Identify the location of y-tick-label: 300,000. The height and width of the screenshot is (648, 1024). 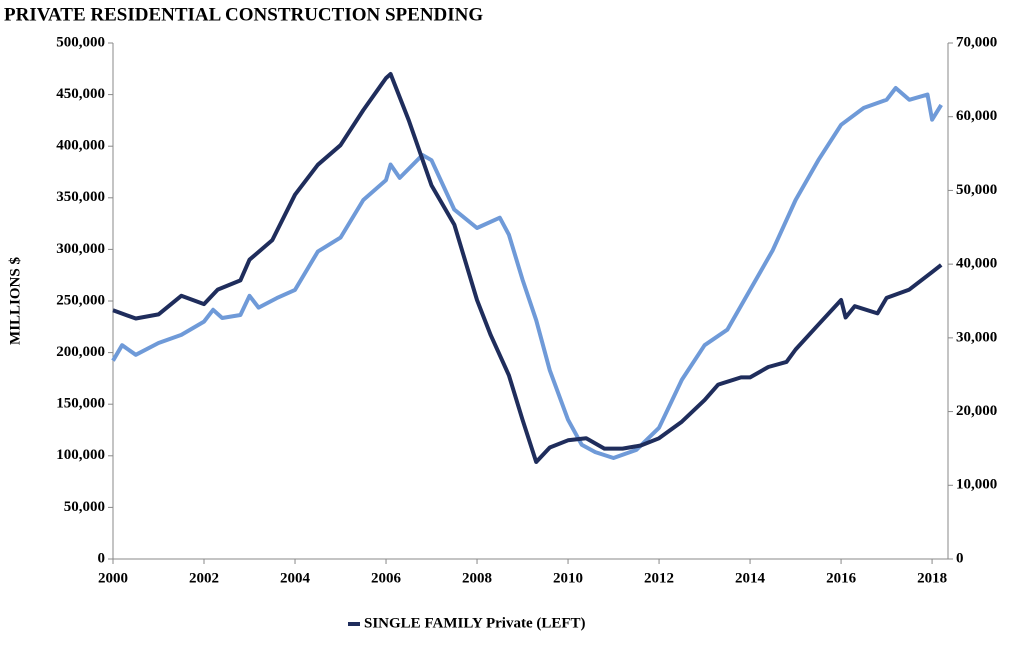
(80, 249).